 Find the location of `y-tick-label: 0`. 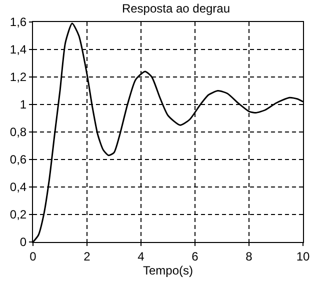

y-tick-label: 0 is located at coordinates (23, 242).